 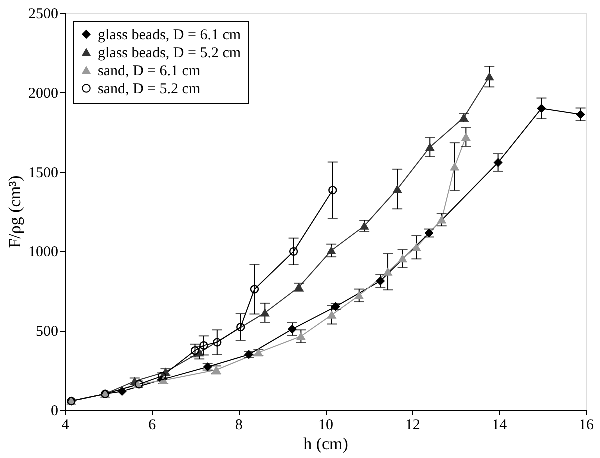 What do you see at coordinates (43, 252) in the screenshot?
I see `y-tick-label: 1000` at bounding box center [43, 252].